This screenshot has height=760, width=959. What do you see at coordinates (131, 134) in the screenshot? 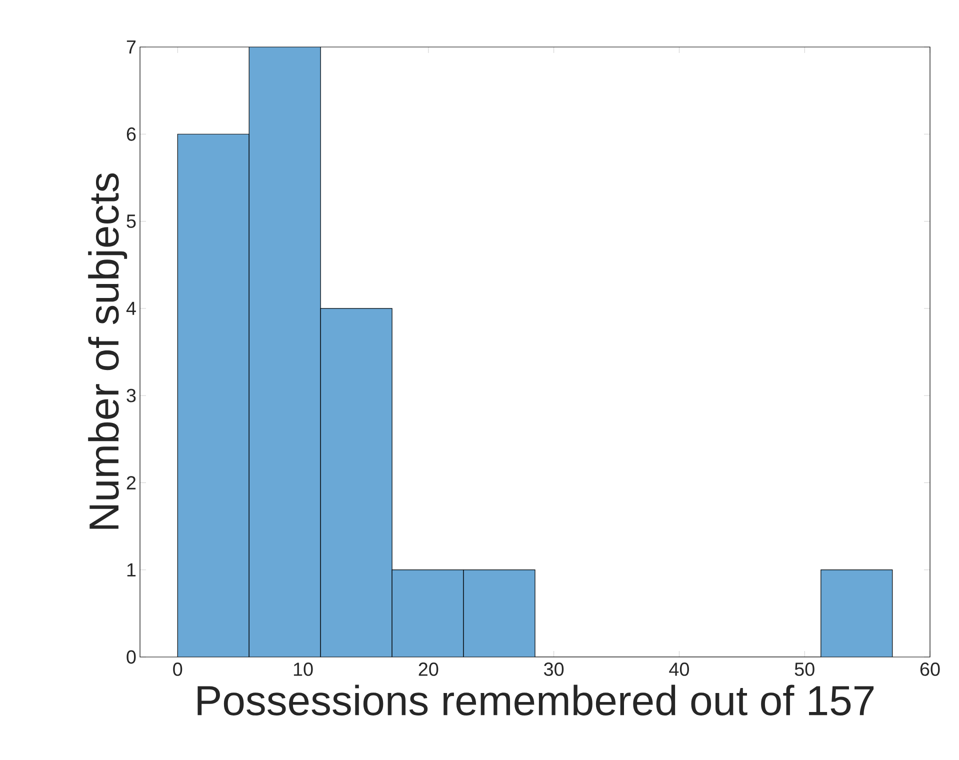
I see `y-tick-label: 6` at bounding box center [131, 134].